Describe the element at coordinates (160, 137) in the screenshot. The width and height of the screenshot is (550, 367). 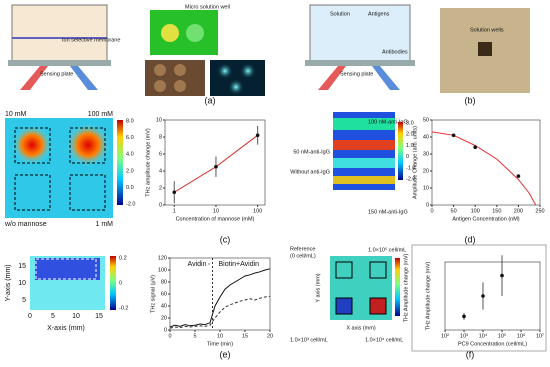
I see `y-tick-label: 8` at that location.